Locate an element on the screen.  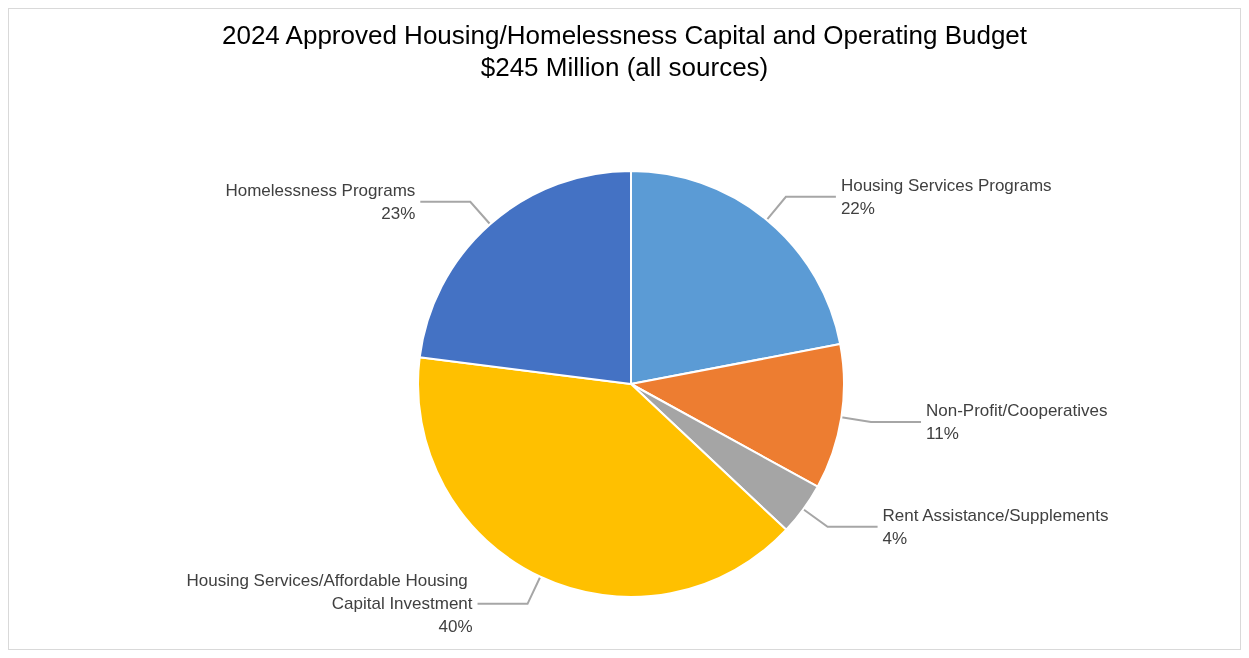
slice-label: Housing Services/Affordable Housing Capital Investment is located at coordinates (329, 592).